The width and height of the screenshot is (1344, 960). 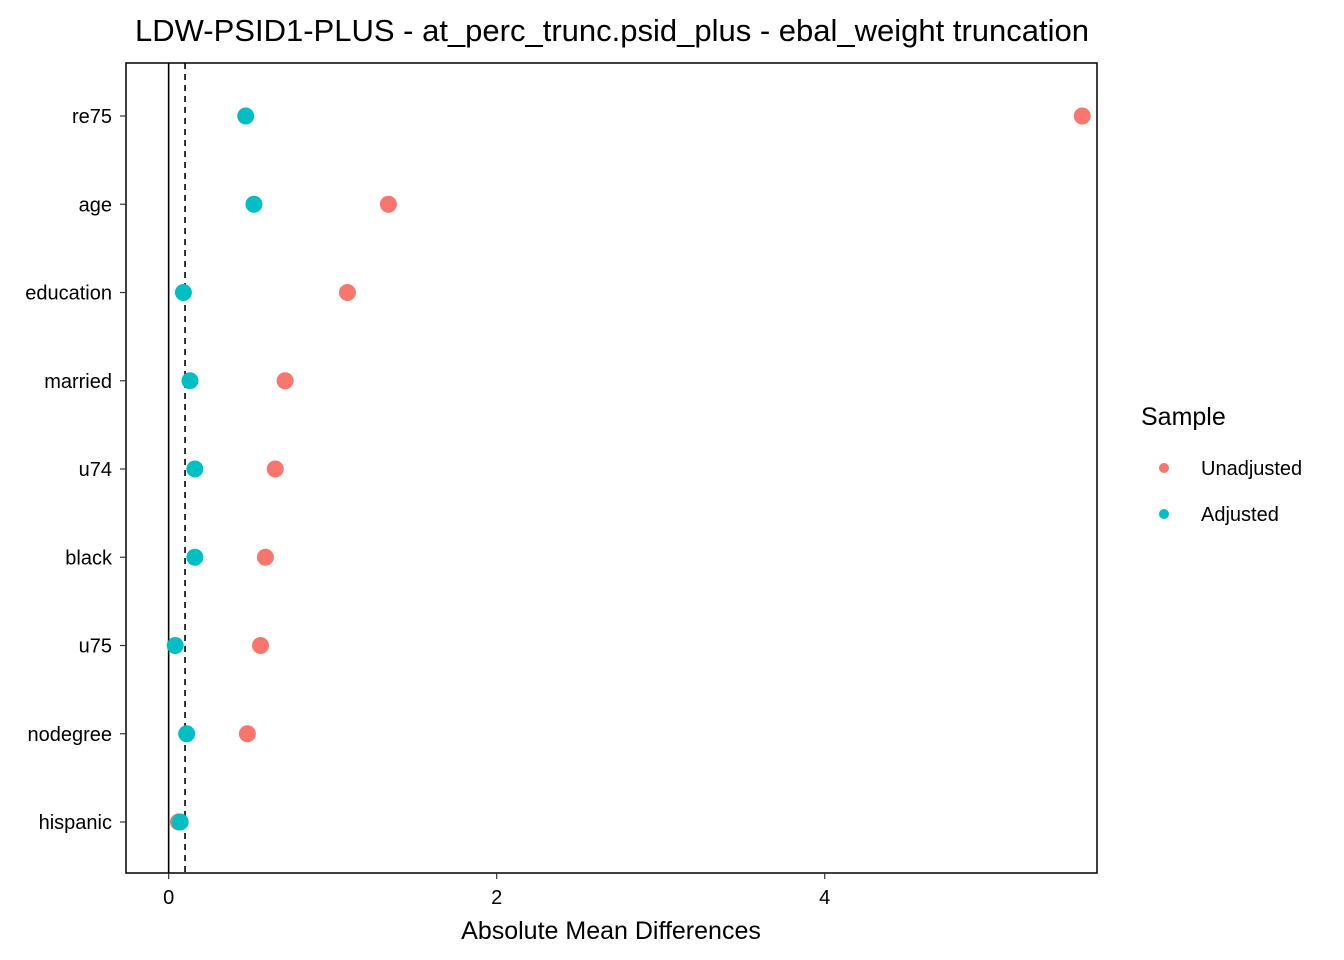 What do you see at coordinates (68, 294) in the screenshot?
I see `y-tick-label: education` at bounding box center [68, 294].